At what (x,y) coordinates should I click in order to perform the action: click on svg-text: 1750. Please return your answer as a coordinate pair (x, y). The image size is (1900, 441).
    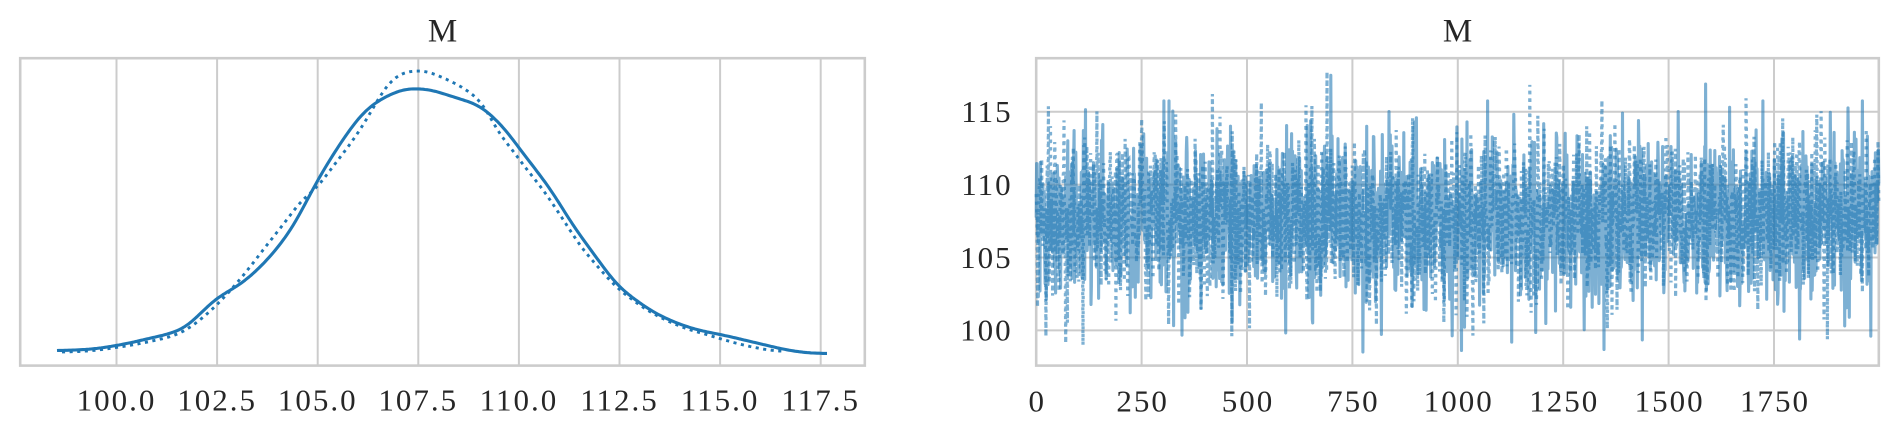
    Looking at the image, I should click on (1775, 401).